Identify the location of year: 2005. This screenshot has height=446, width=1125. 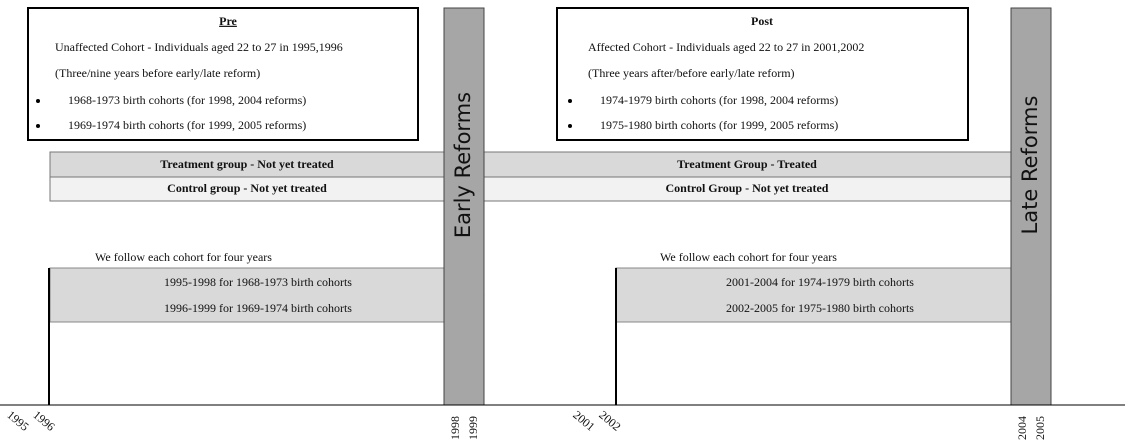
(1040, 428).